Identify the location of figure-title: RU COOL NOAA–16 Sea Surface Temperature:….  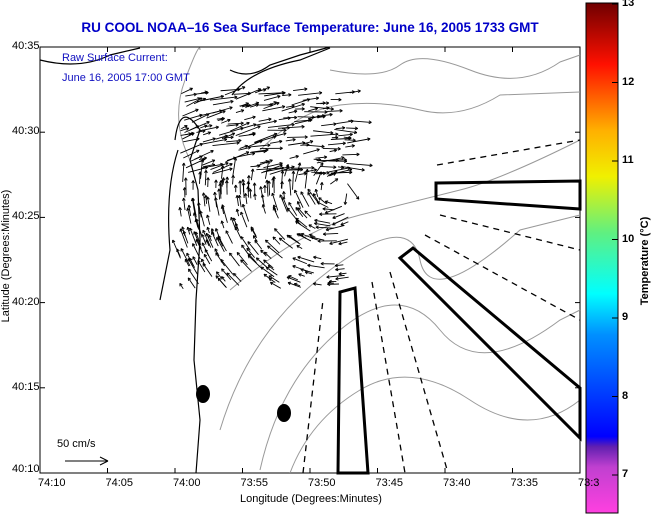
(310, 27).